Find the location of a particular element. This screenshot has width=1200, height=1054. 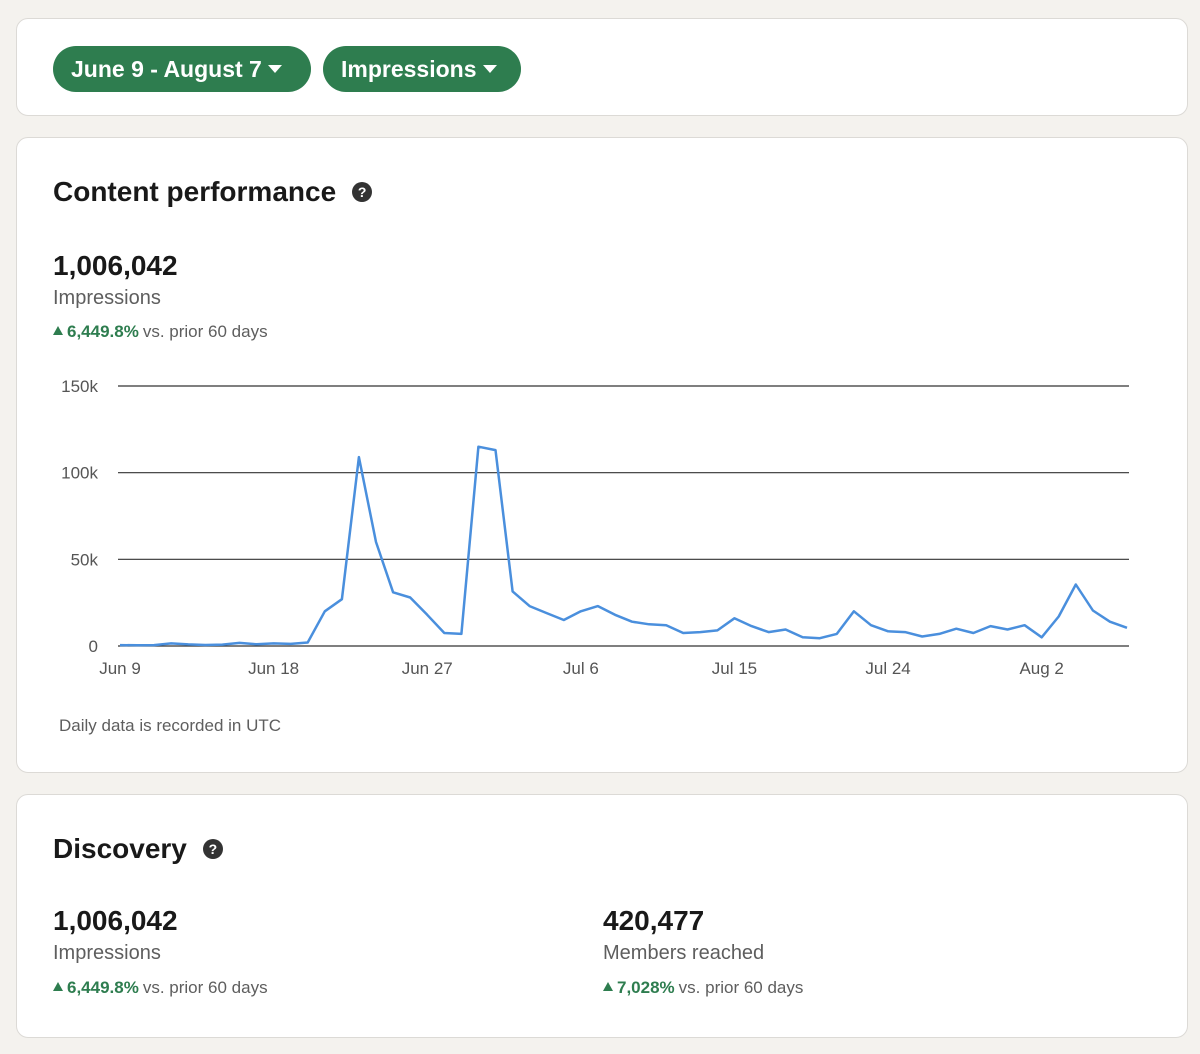

impressions-total: 1,006,042 is located at coordinates (115, 265).